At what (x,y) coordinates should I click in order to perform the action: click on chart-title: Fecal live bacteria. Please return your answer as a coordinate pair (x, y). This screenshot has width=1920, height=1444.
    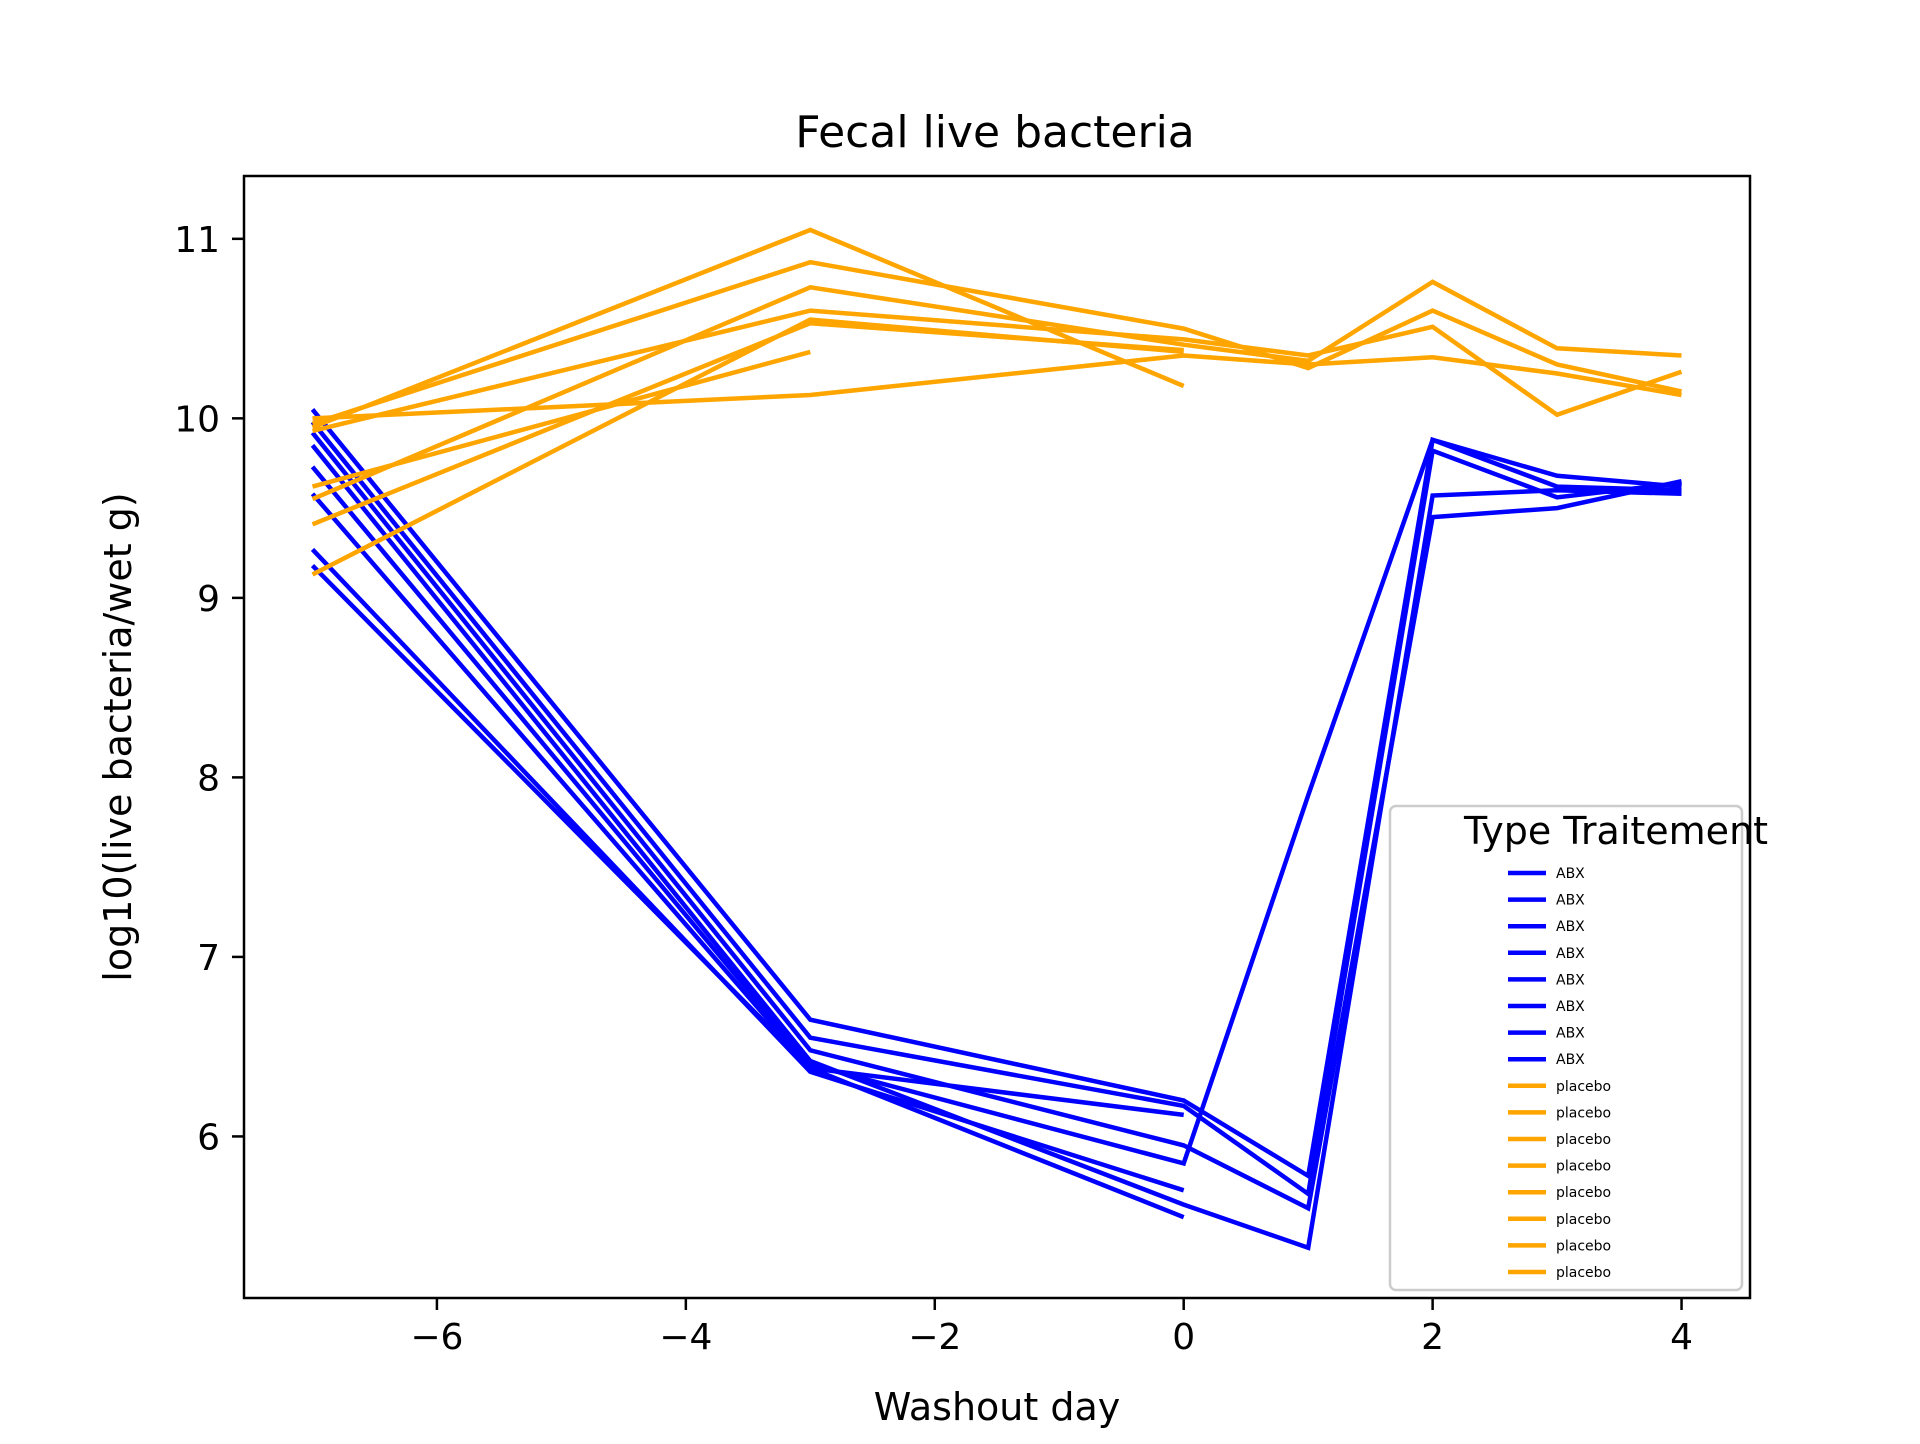
    Looking at the image, I should click on (995, 132).